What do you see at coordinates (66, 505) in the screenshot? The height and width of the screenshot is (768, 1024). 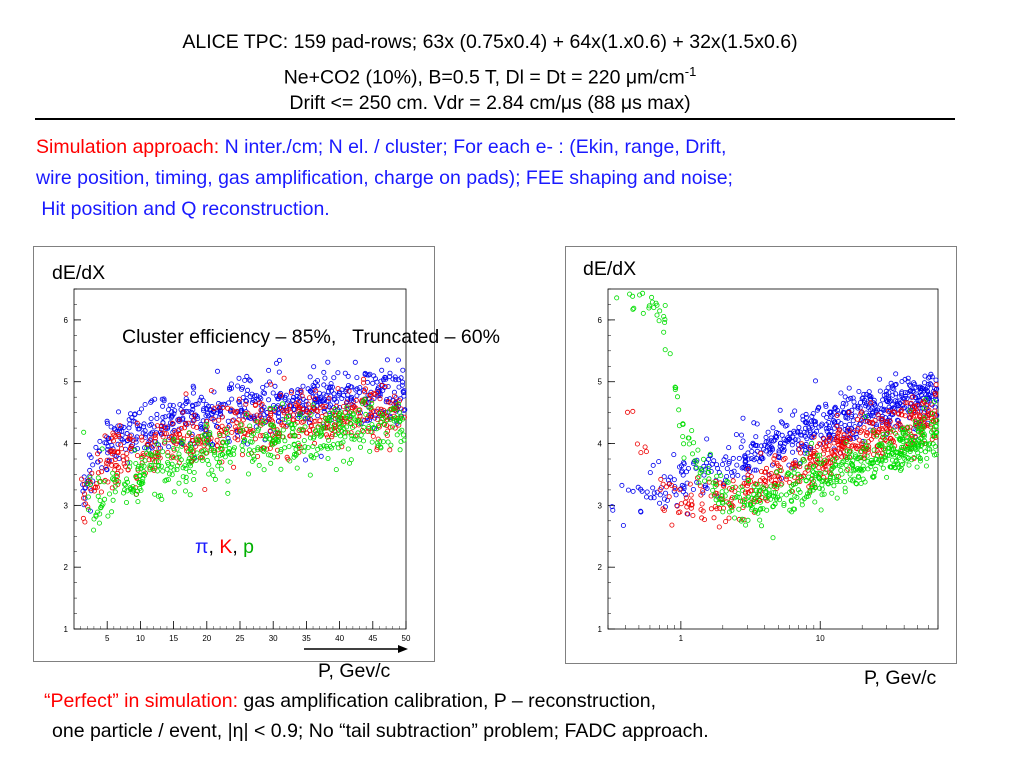 I see `y-tick-label: 3` at bounding box center [66, 505].